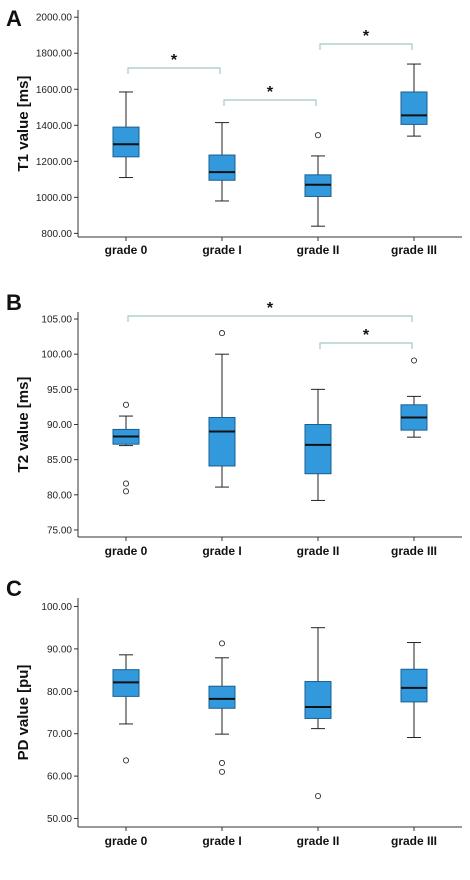  Describe the element at coordinates (14, 588) in the screenshot. I see `panel-letter: C` at that location.